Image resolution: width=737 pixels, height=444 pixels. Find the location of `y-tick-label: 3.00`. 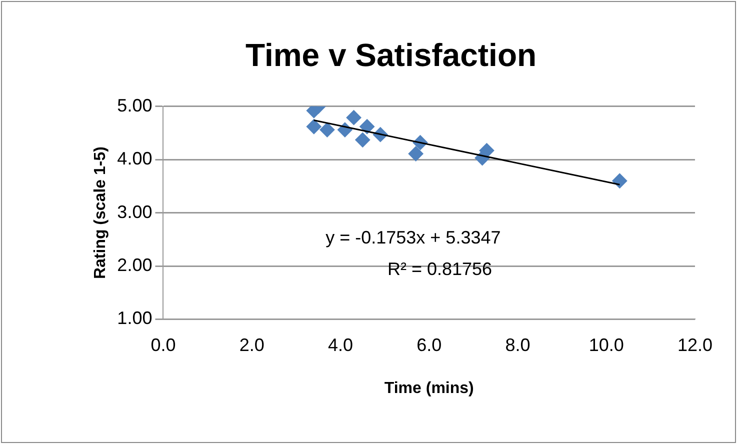

y-tick-label: 3.00 is located at coordinates (134, 212).